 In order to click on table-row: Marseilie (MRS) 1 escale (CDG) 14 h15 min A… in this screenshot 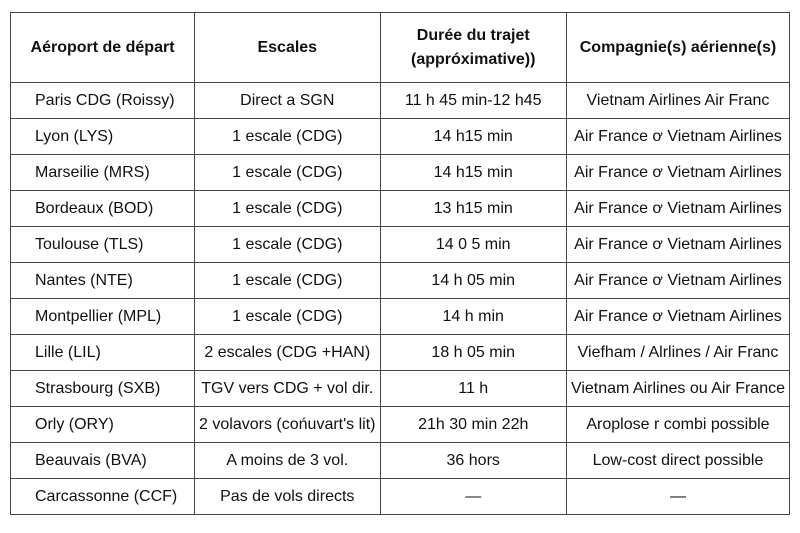, I will do `click(400, 172)`.